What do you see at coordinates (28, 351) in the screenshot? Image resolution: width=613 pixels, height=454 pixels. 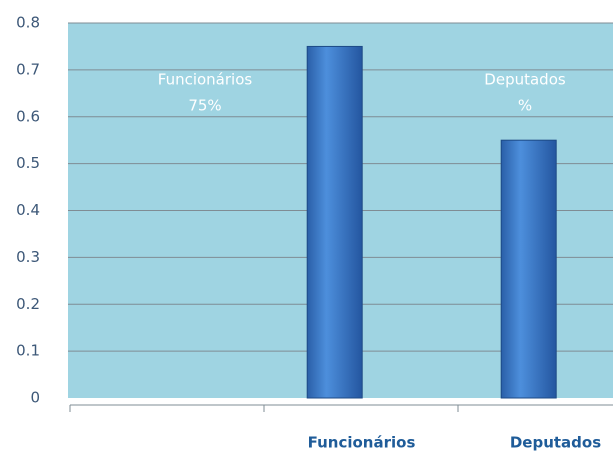 I see `y-tick-label: 0.1` at bounding box center [28, 351].